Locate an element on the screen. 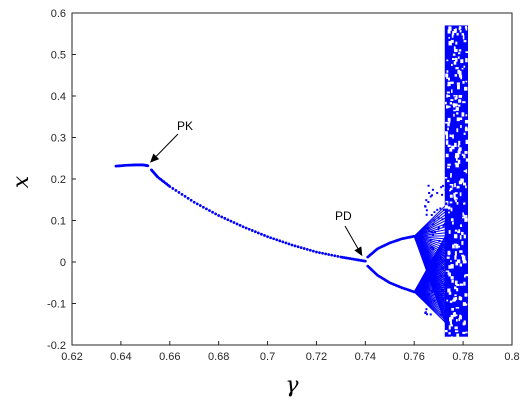 The width and height of the screenshot is (522, 401). chaotic-region is located at coordinates (441, 181).